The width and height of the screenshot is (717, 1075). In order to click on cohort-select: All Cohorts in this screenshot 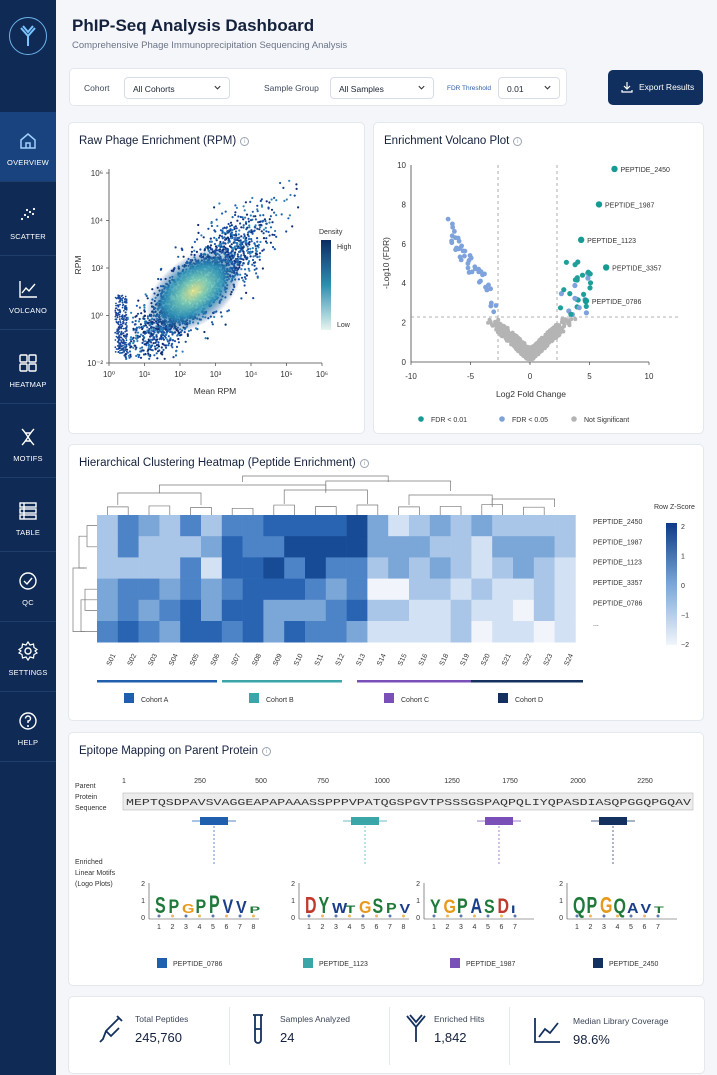, I will do `click(177, 88)`.